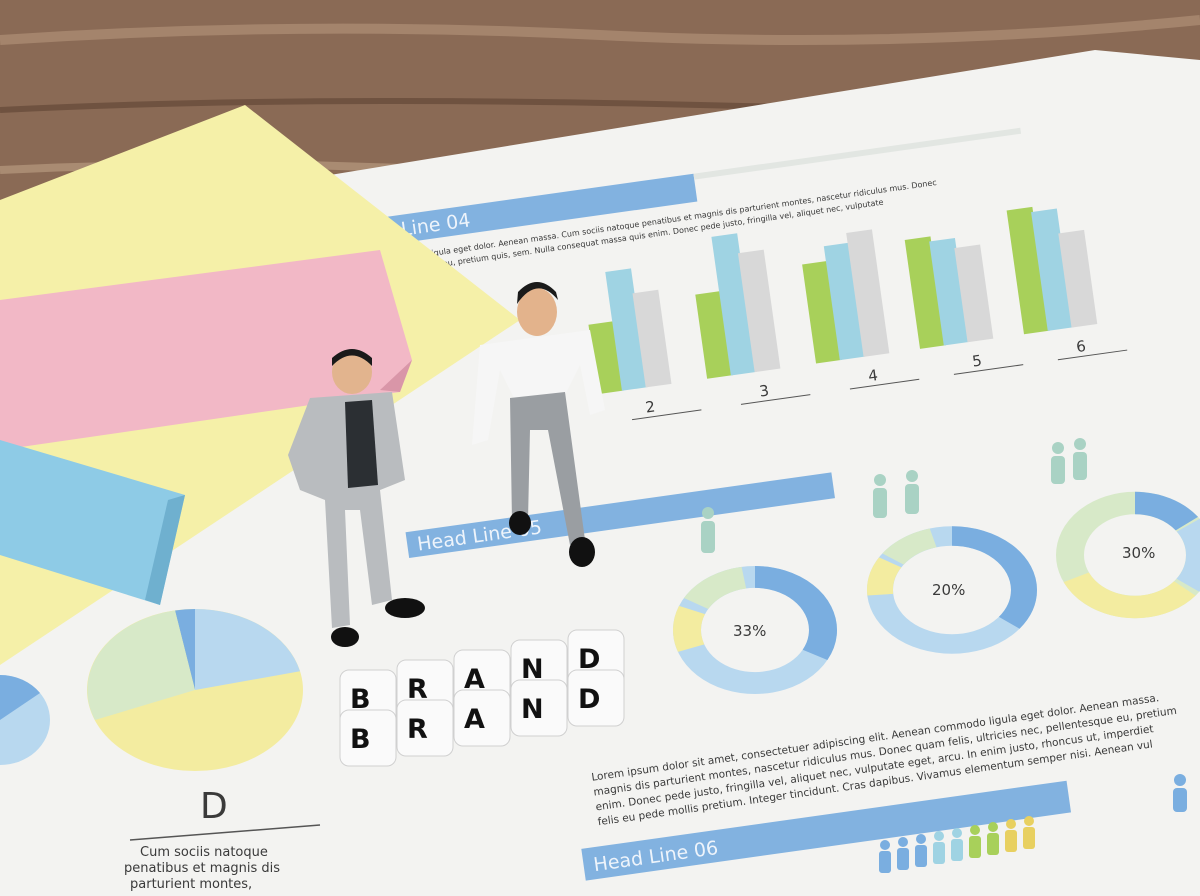 Image resolution: width=1200 pixels, height=896 pixels. What do you see at coordinates (764, 390) in the screenshot?
I see `bar-group-label: 3` at bounding box center [764, 390].